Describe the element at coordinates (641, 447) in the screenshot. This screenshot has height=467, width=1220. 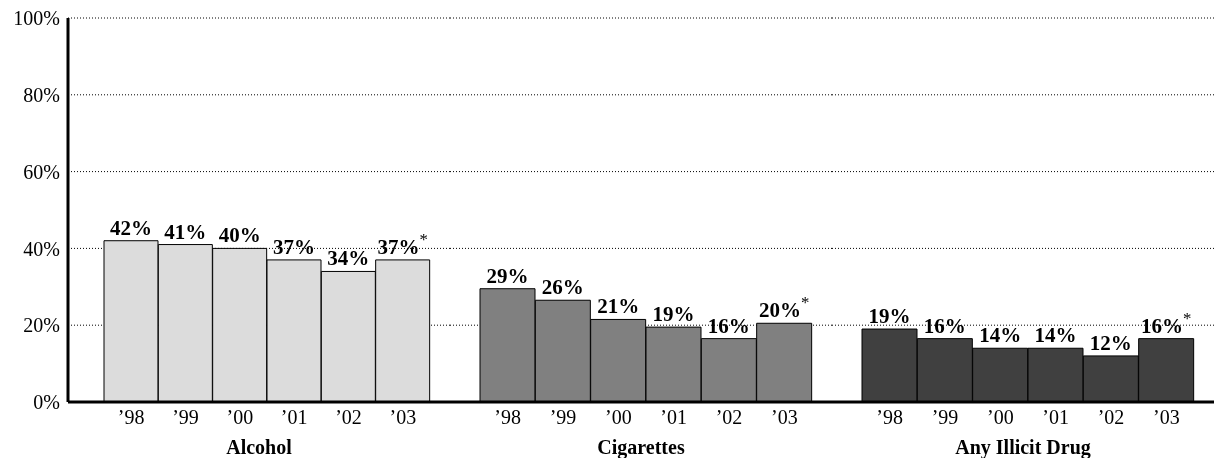
I see `x-axis-title: Cigarettes` at that location.